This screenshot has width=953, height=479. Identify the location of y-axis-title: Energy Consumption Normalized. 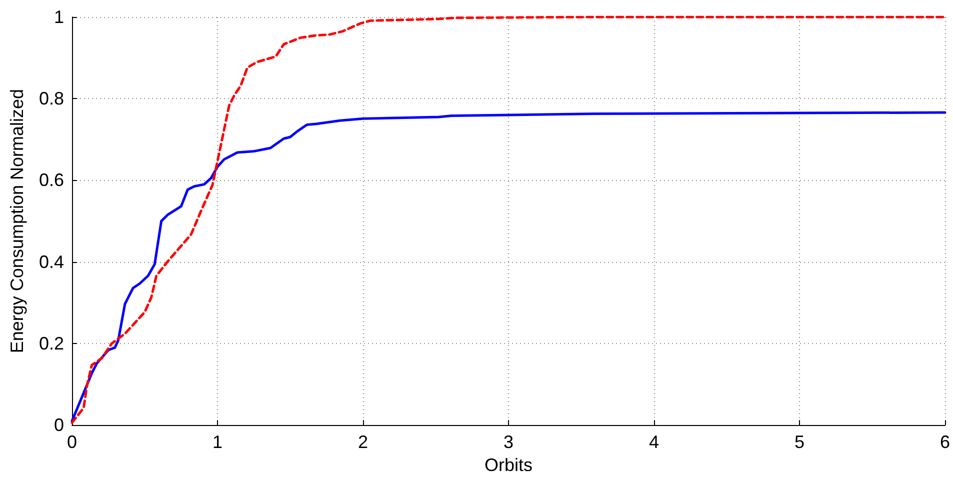
(17, 221).